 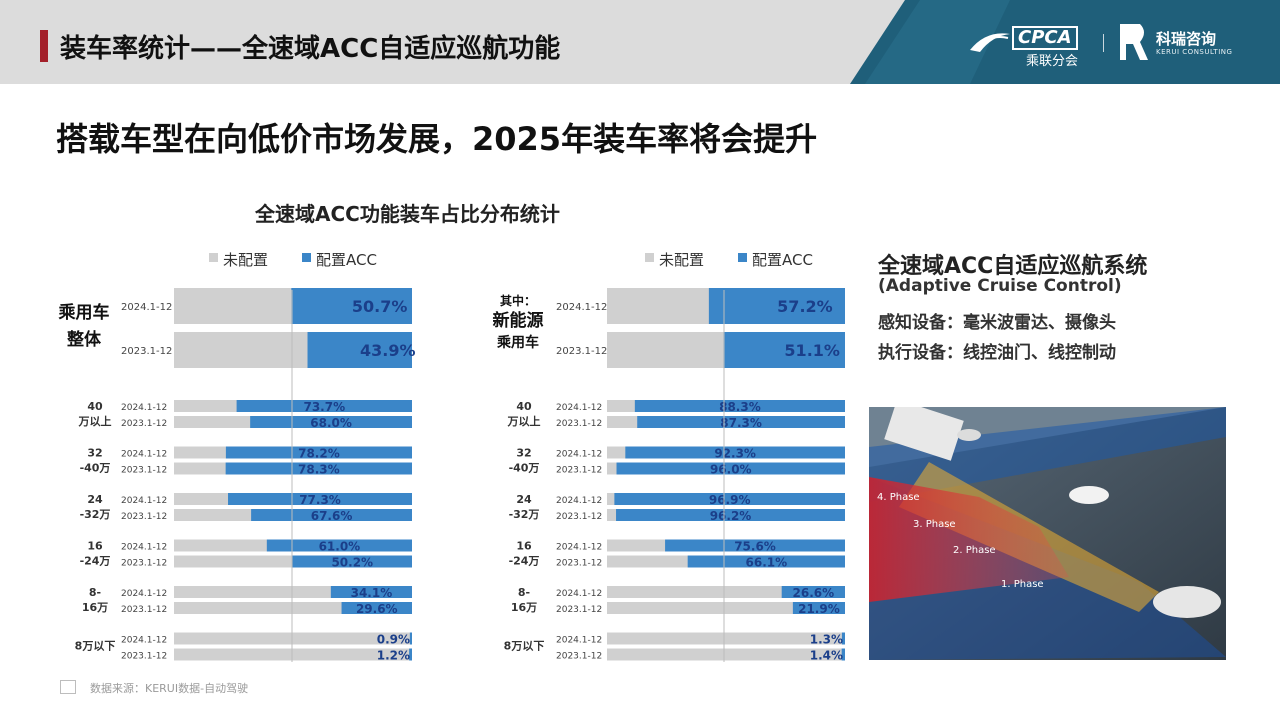 I want to click on legend-swatch-acc, so click(x=742, y=257).